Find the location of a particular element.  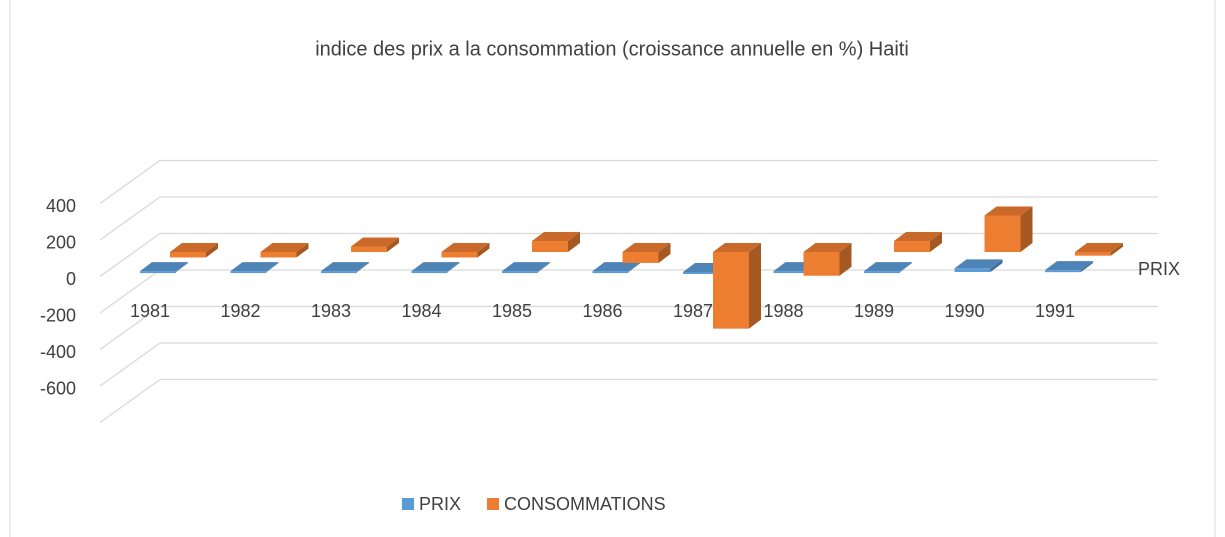

y-tick-label: 0 is located at coordinates (71, 279).